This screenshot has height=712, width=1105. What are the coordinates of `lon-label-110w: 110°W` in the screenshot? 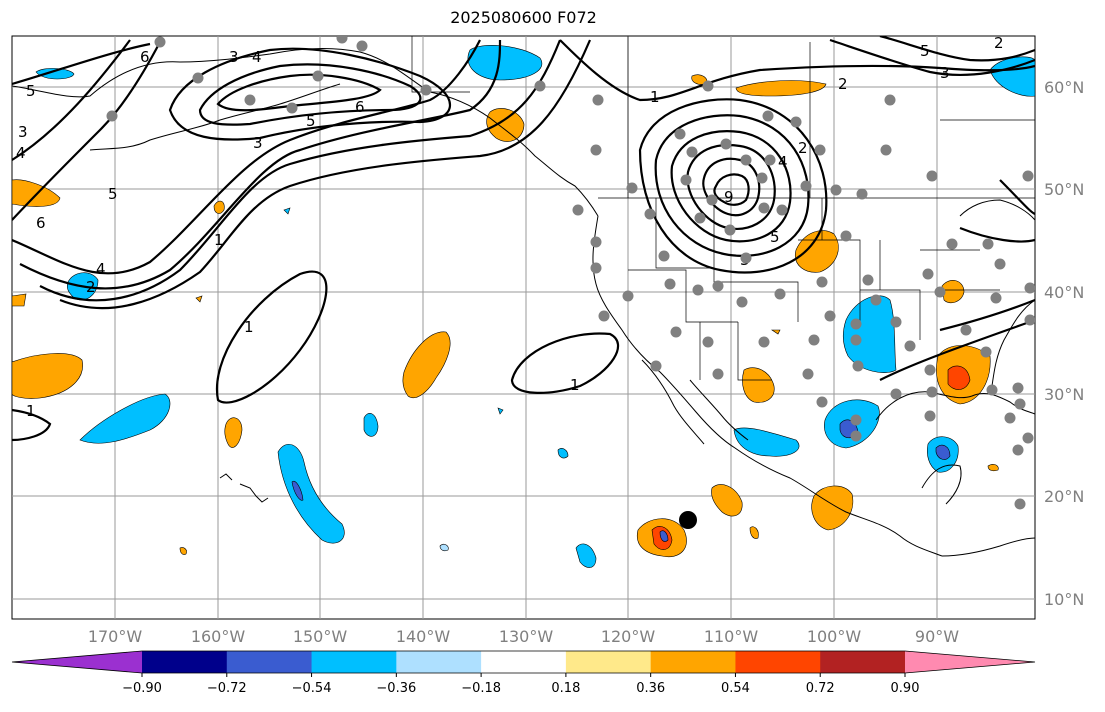 It's located at (731, 636).